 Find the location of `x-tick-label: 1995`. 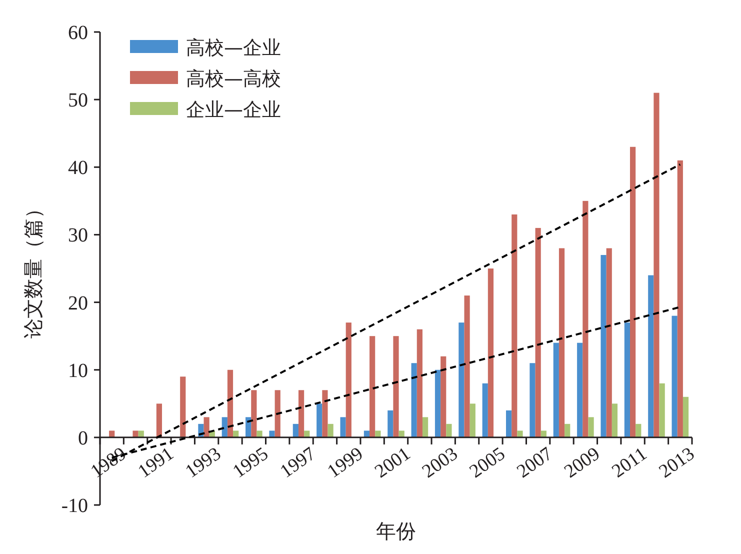

x-tick-label: 1995 is located at coordinates (250, 462).